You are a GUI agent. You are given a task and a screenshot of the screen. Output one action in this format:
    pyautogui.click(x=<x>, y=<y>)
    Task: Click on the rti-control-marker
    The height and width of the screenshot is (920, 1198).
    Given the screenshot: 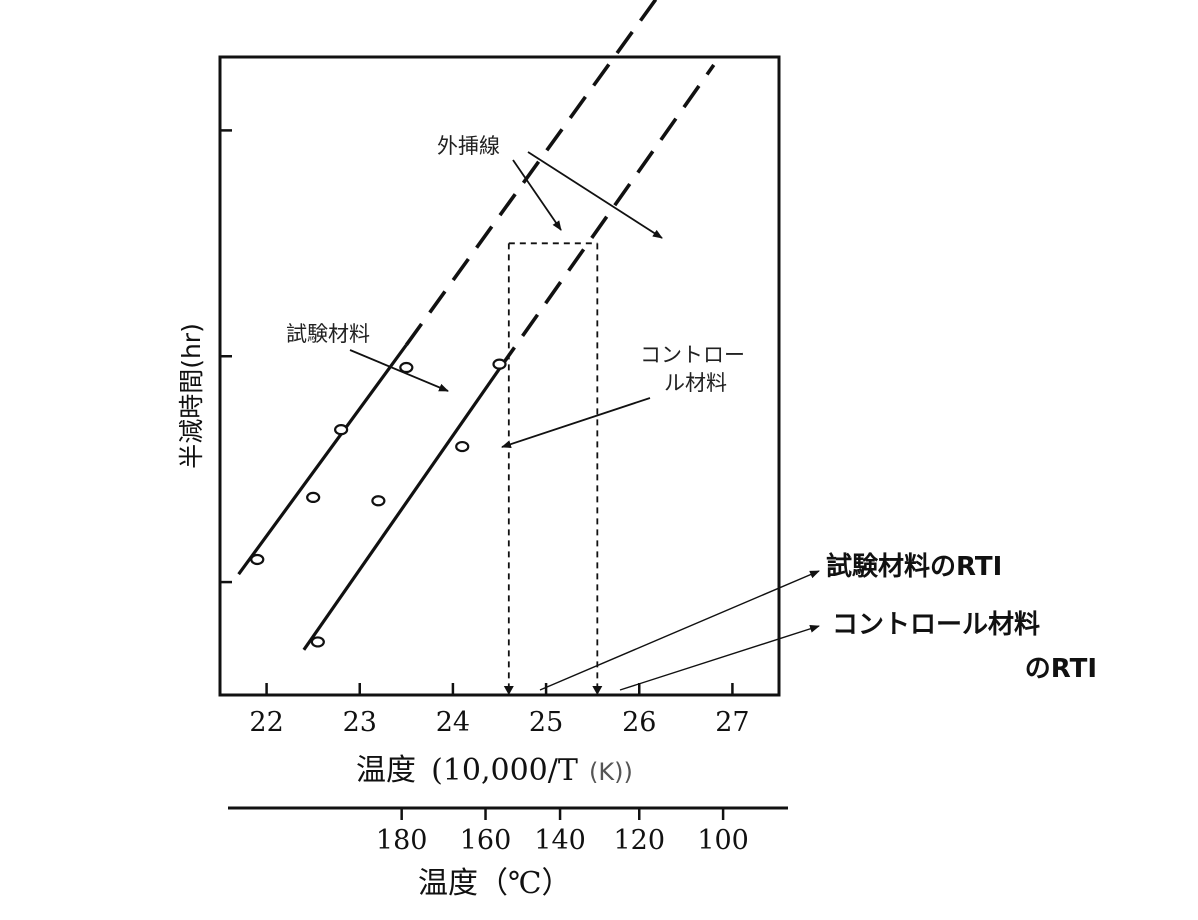 What is the action you would take?
    pyautogui.click(x=597, y=690)
    